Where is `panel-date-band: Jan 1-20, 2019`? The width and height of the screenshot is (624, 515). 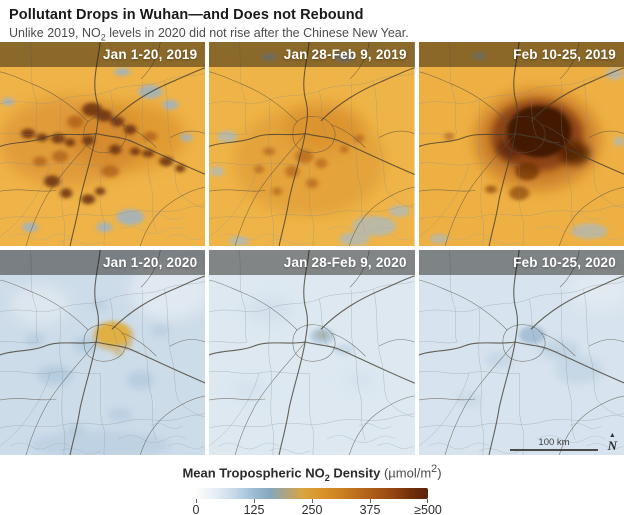
panel-date-band: Jan 1-20, 2019 is located at coordinates (103, 54).